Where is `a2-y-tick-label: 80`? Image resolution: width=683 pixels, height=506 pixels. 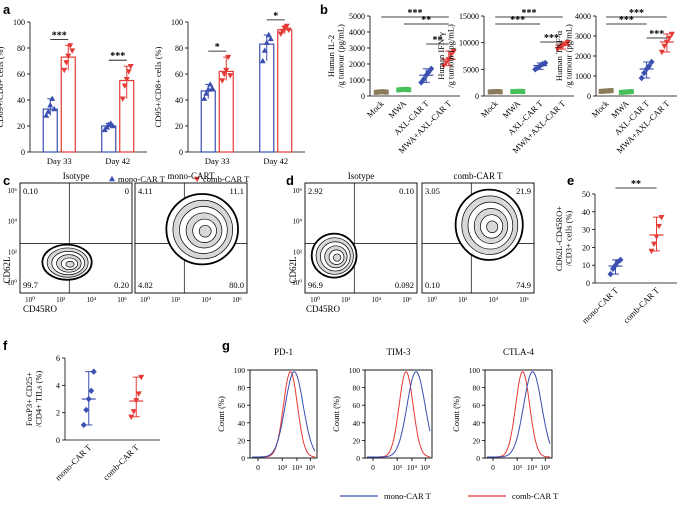
a2-y-tick-label: 80 is located at coordinates (179, 48).